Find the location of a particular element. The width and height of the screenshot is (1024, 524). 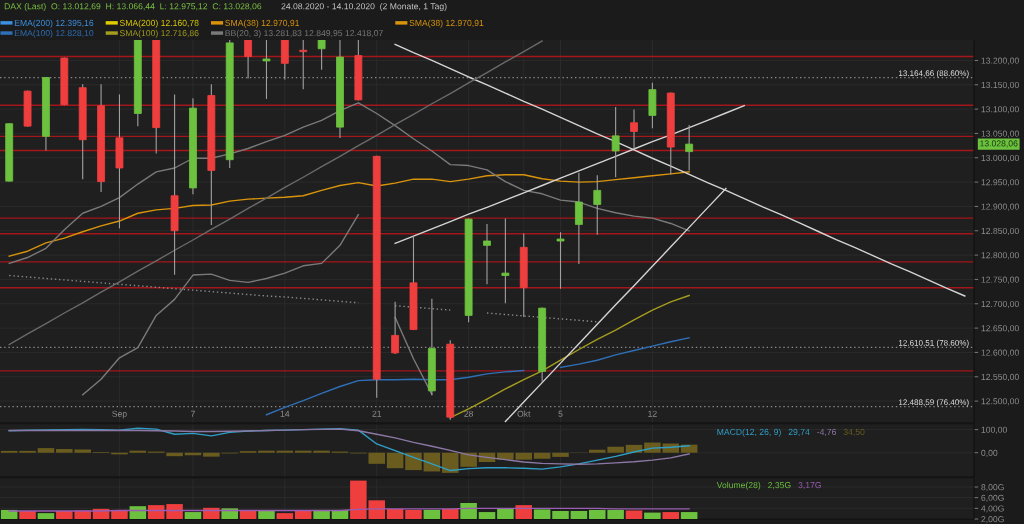

y-tick-label: 8,00G is located at coordinates (992, 488).